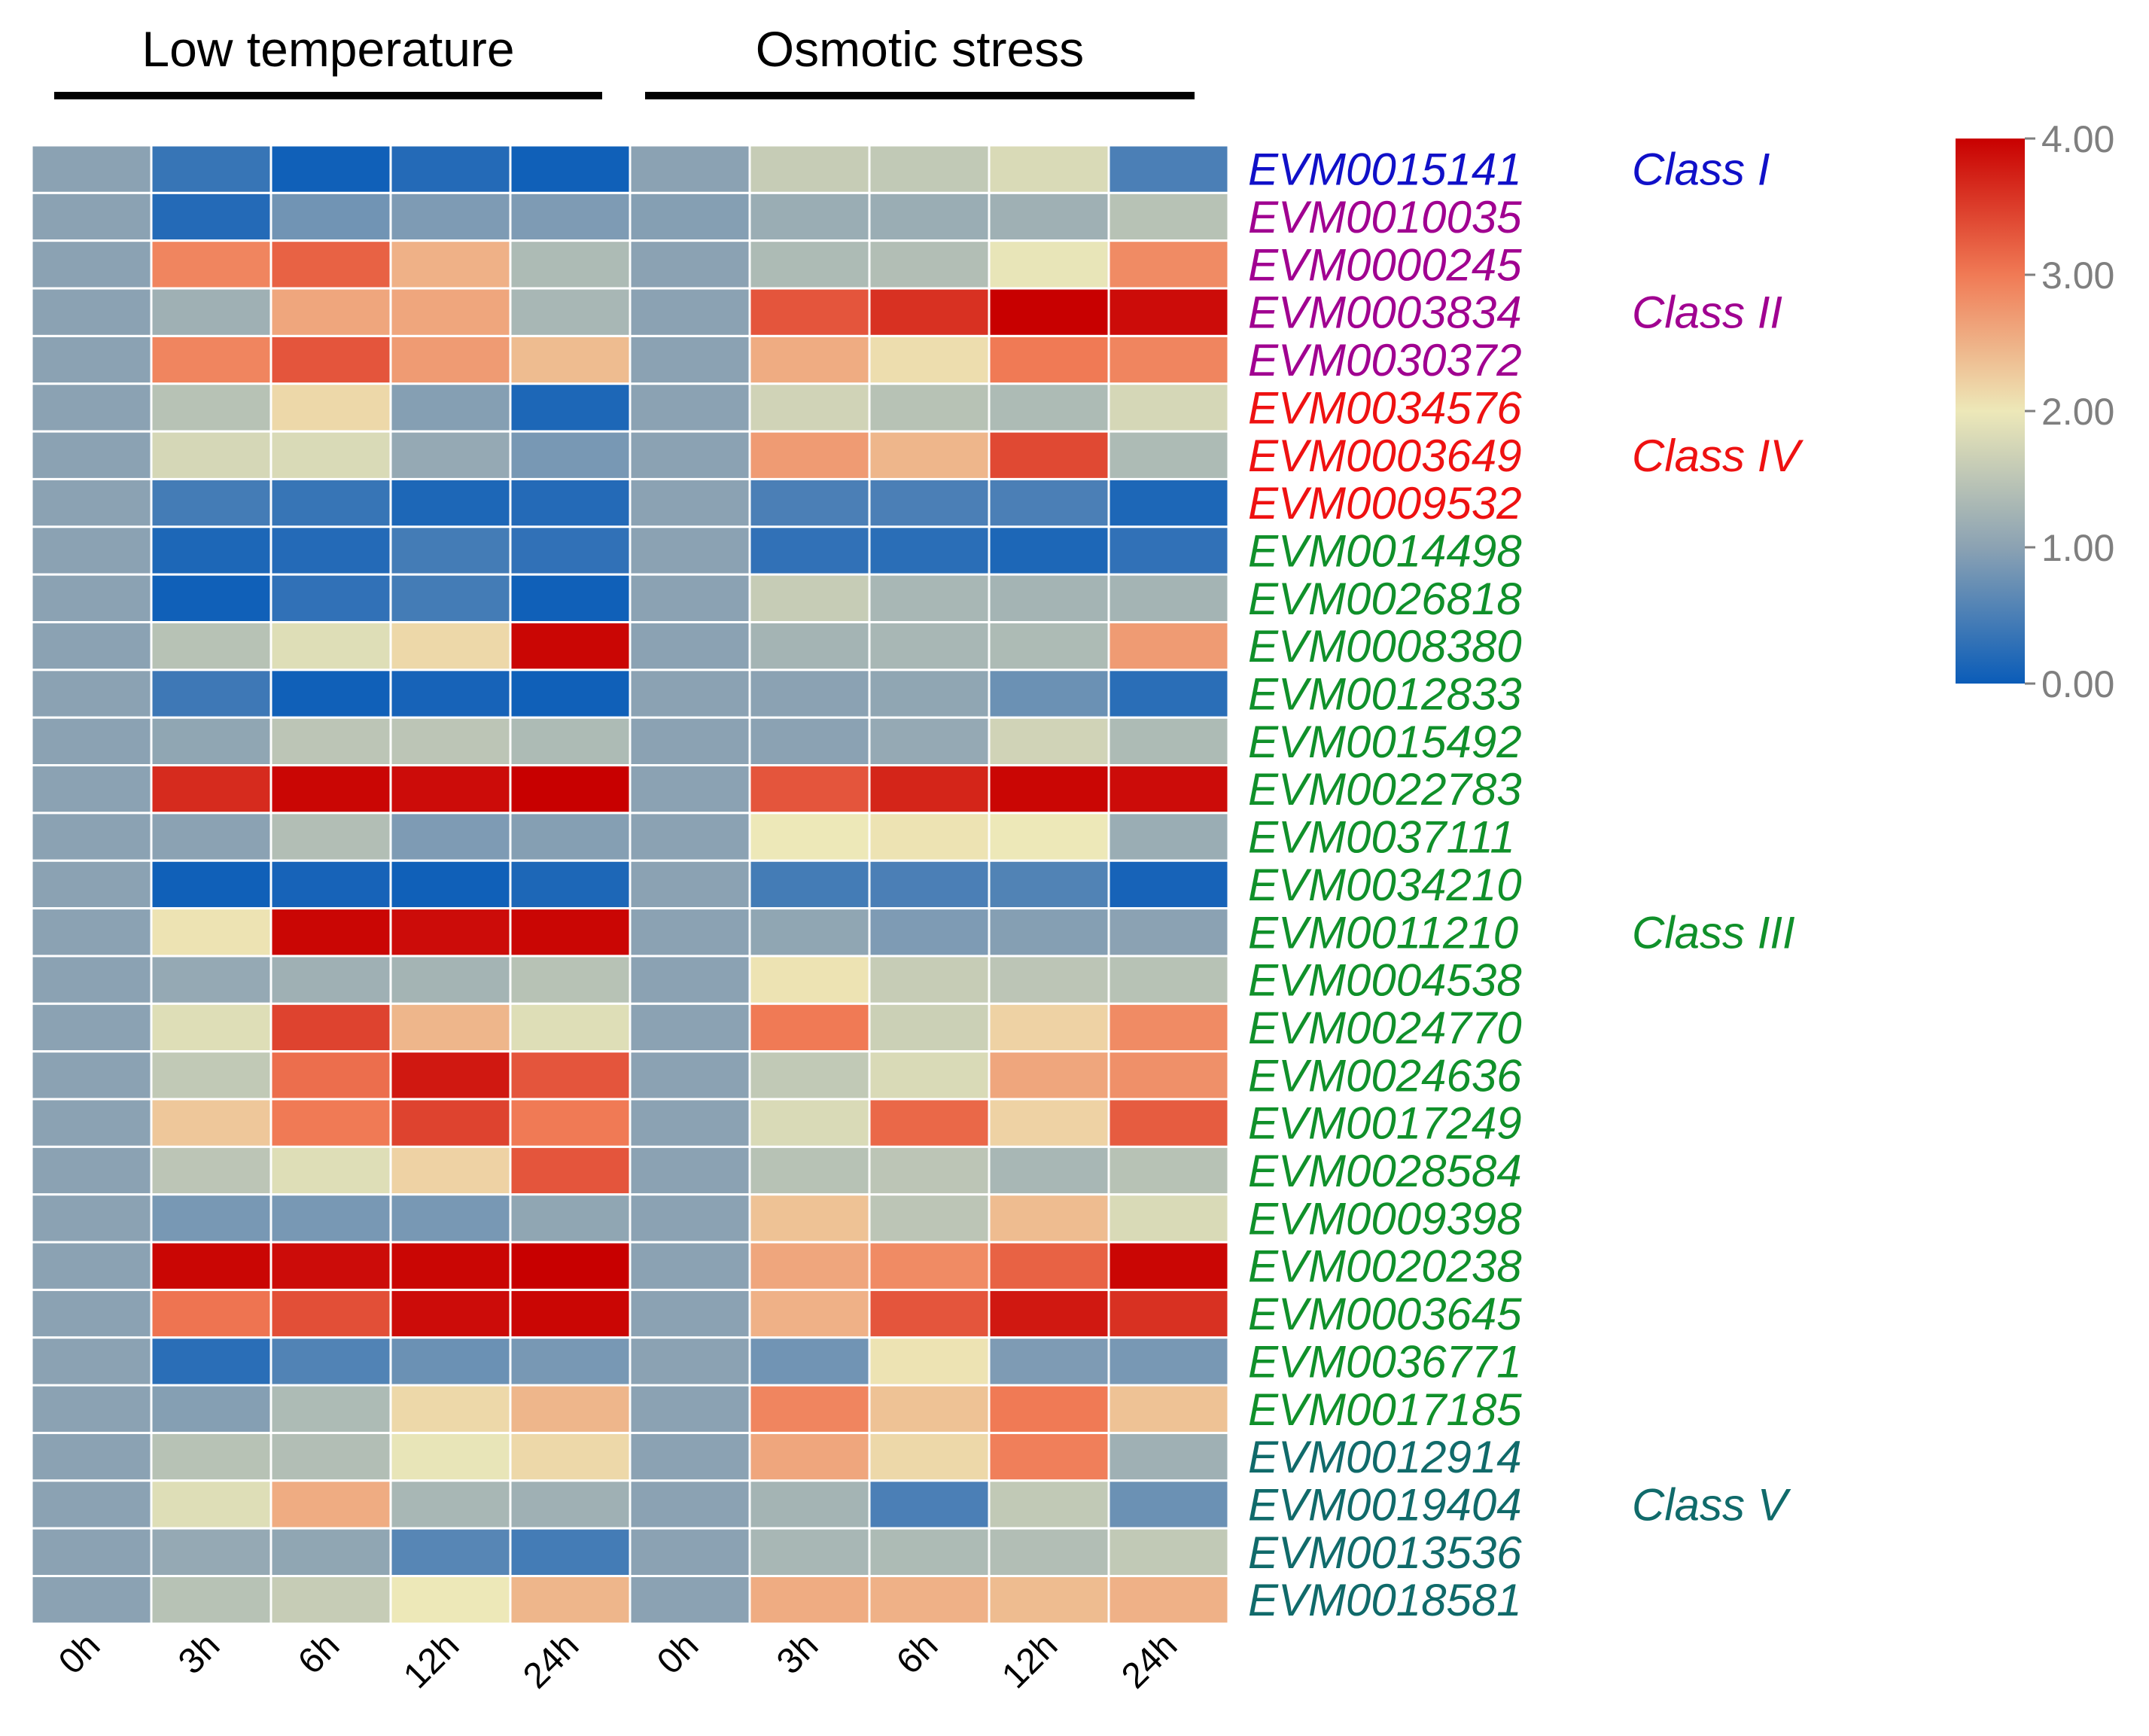 This screenshot has height=1736, width=2149. What do you see at coordinates (199, 1653) in the screenshot?
I see `x-tick-label: 3h` at bounding box center [199, 1653].